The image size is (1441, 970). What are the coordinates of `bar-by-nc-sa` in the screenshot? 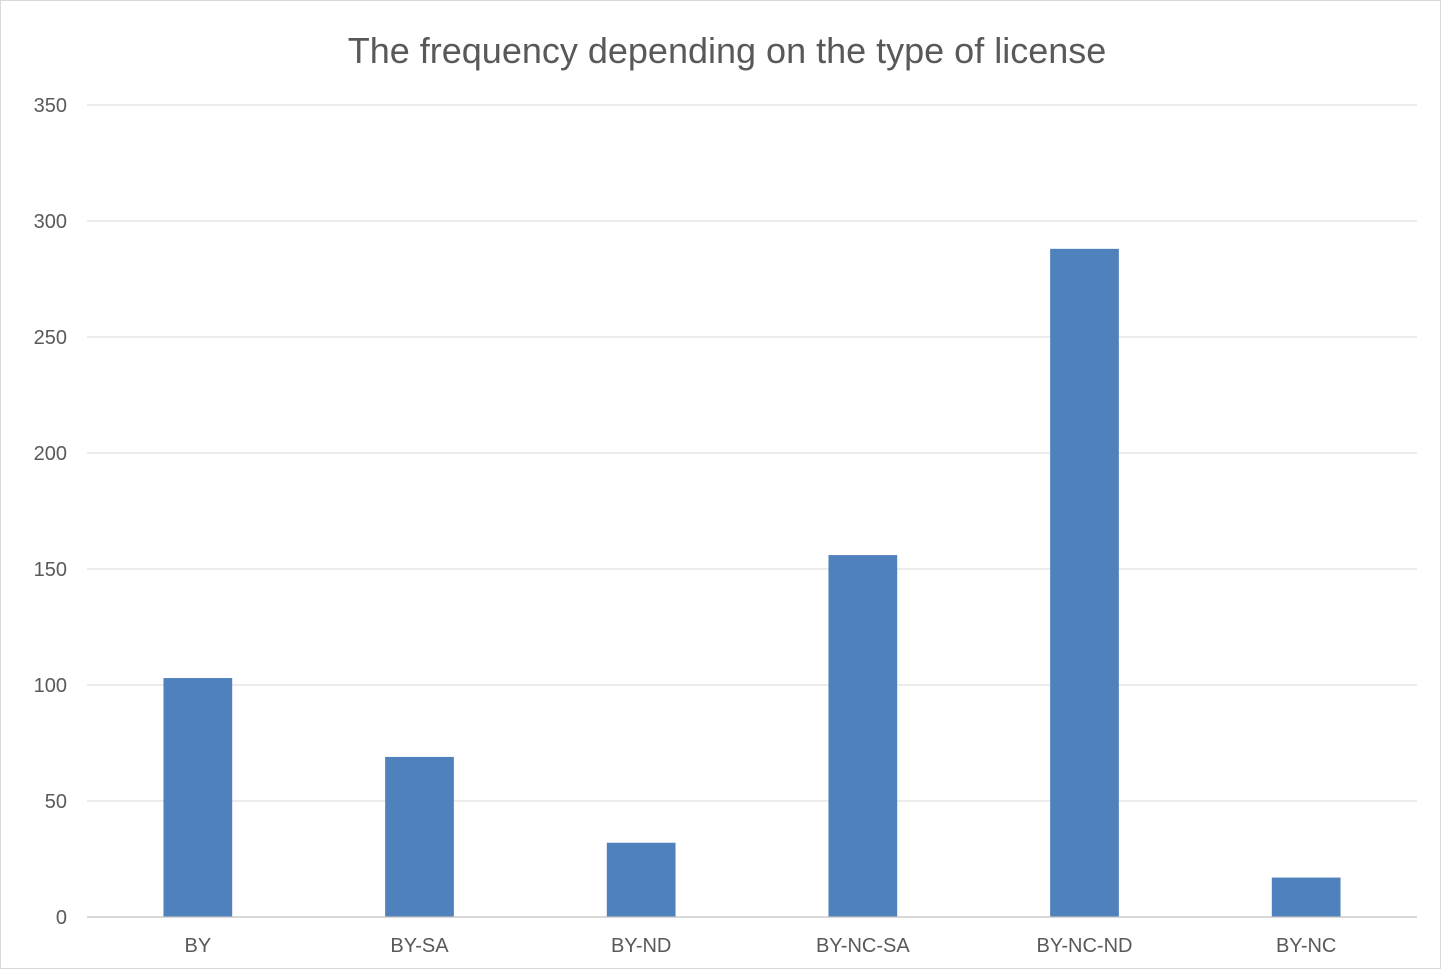 It's located at (863, 736).